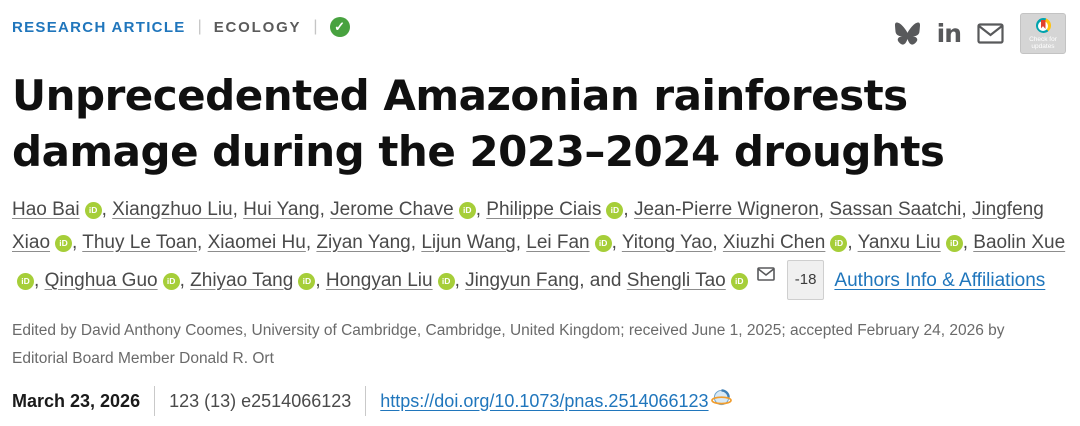 This screenshot has height=426, width=1080. I want to click on author-link: Jingfeng Xiao, so click(528, 226).